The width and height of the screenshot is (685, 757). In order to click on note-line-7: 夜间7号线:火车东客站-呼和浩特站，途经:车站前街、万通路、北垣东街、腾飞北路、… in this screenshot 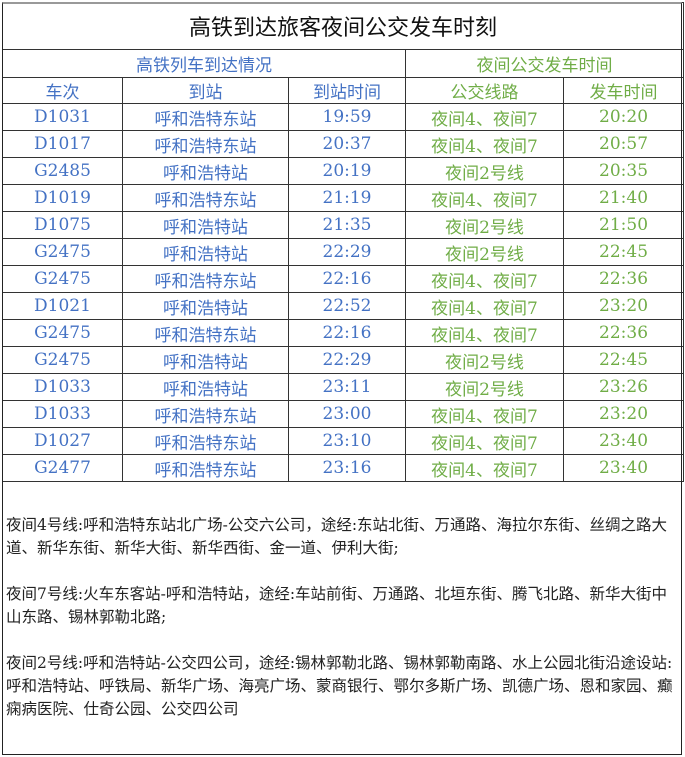, I will do `click(337, 605)`.